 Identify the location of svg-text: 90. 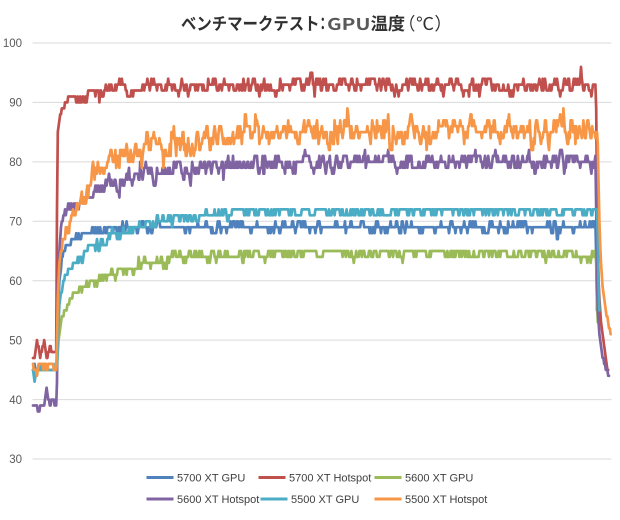
(15, 104).